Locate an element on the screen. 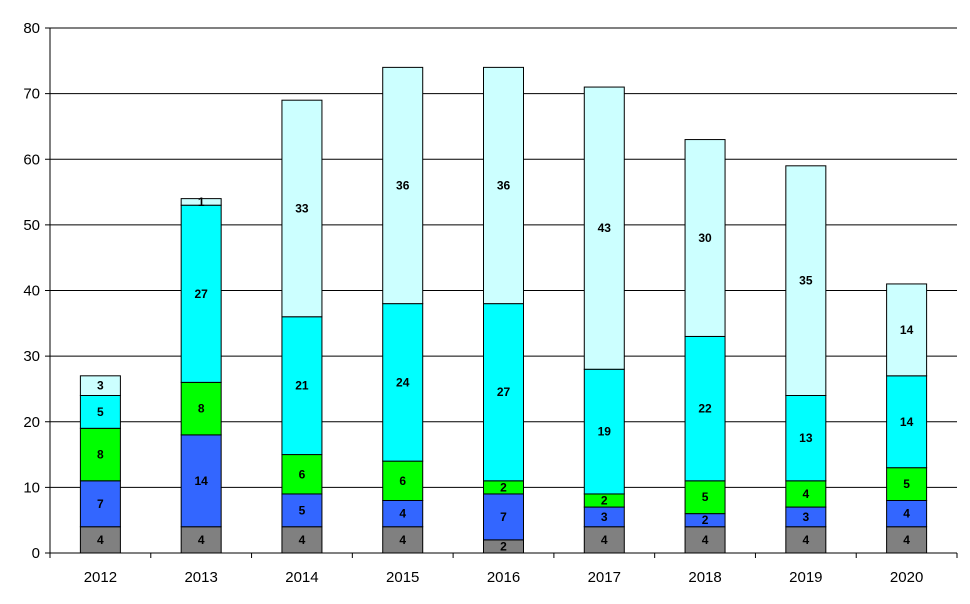 The image size is (970, 604). data-label: 19 is located at coordinates (605, 432).